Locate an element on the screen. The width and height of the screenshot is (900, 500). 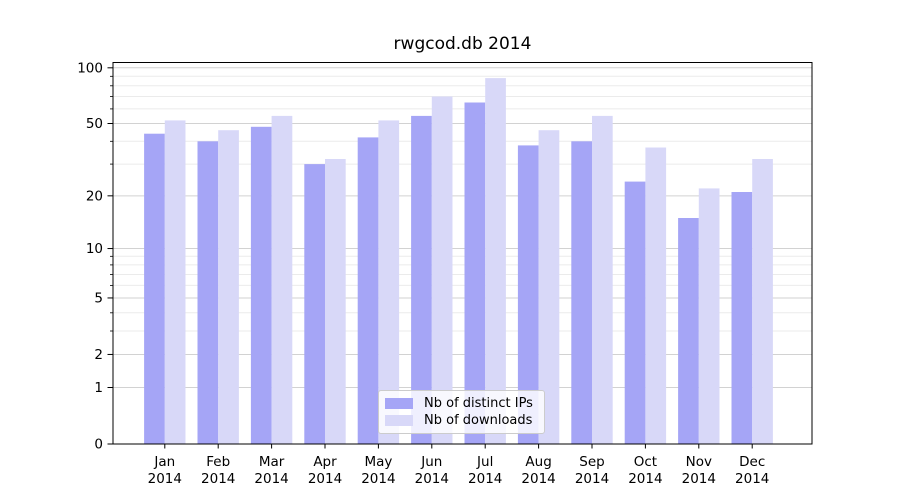
x-tick-label-month-sep: Sep is located at coordinates (591, 462).